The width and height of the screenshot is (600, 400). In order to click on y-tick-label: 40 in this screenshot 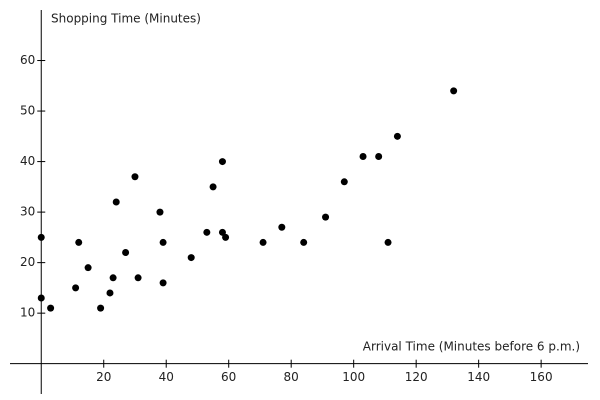, I will do `click(27, 161)`.